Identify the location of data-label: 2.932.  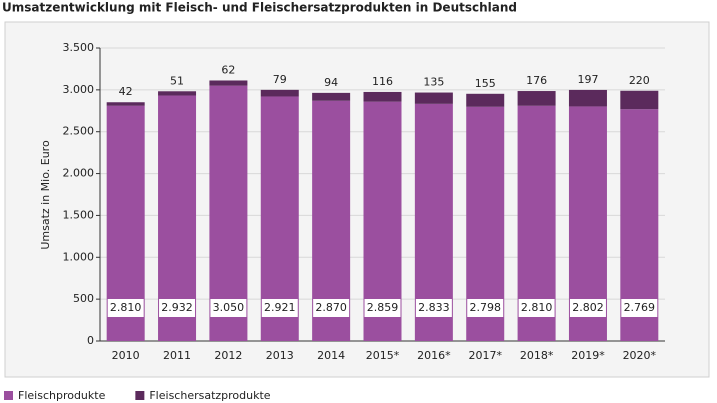
(177, 307).